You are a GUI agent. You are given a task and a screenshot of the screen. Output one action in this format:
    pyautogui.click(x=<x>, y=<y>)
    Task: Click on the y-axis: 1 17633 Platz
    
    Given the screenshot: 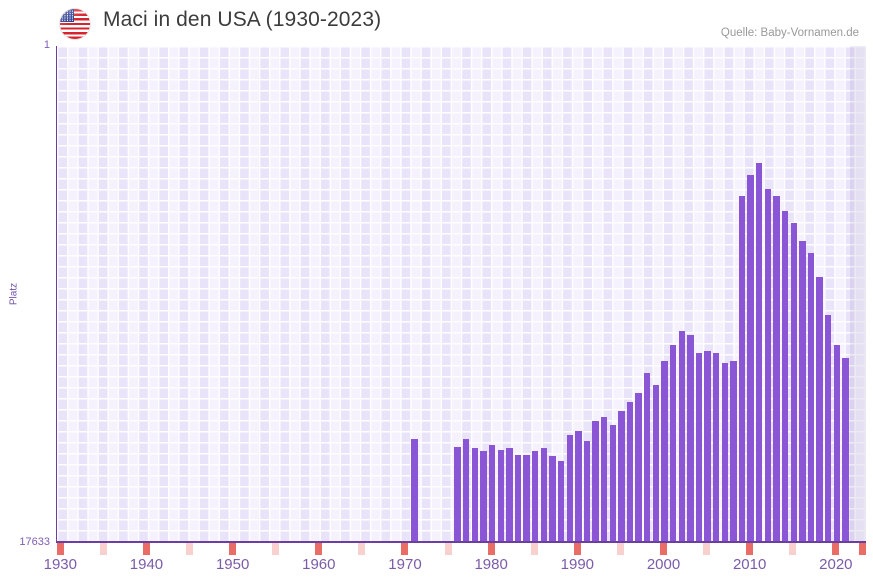 What is the action you would take?
    pyautogui.click(x=27, y=293)
    